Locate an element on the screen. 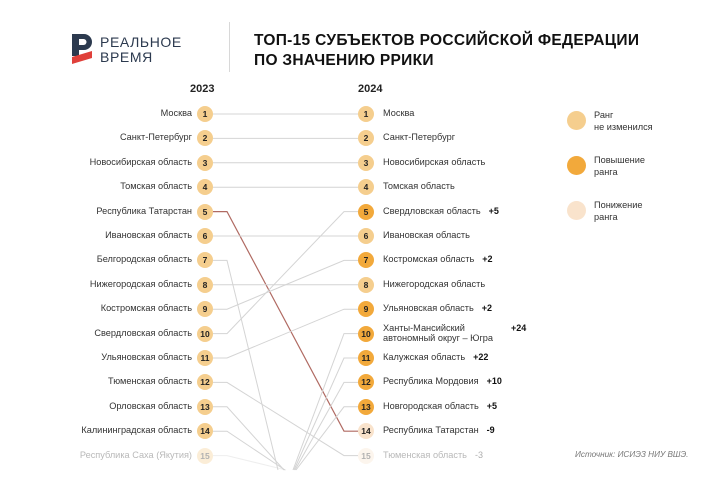 This screenshot has height=480, width=720. logo-text: РЕАЛЬНОЕ ВРЕМЯ is located at coordinates (141, 50).